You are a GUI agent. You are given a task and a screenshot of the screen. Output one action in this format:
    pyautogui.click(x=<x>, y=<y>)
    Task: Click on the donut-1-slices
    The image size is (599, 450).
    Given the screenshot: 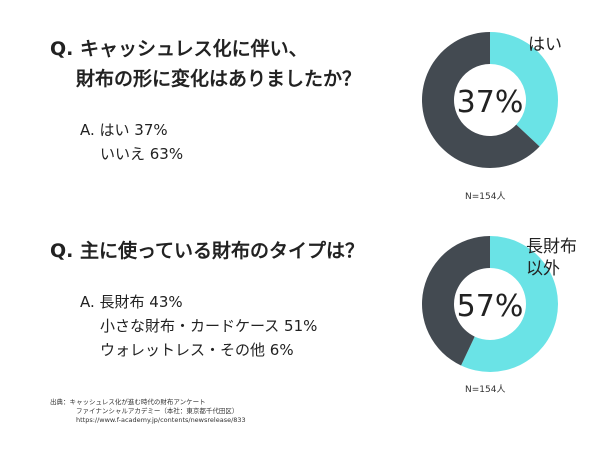 What is the action you would take?
    pyautogui.click(x=490, y=100)
    